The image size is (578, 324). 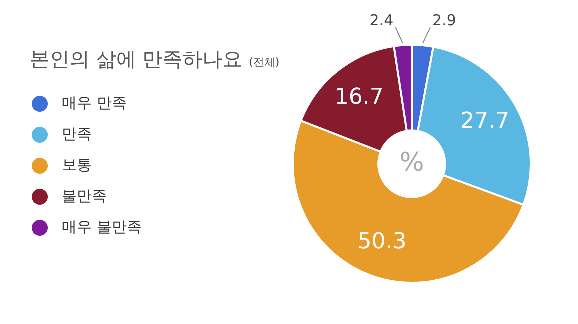 I want to click on legend-label: 불만족, so click(x=84, y=196).